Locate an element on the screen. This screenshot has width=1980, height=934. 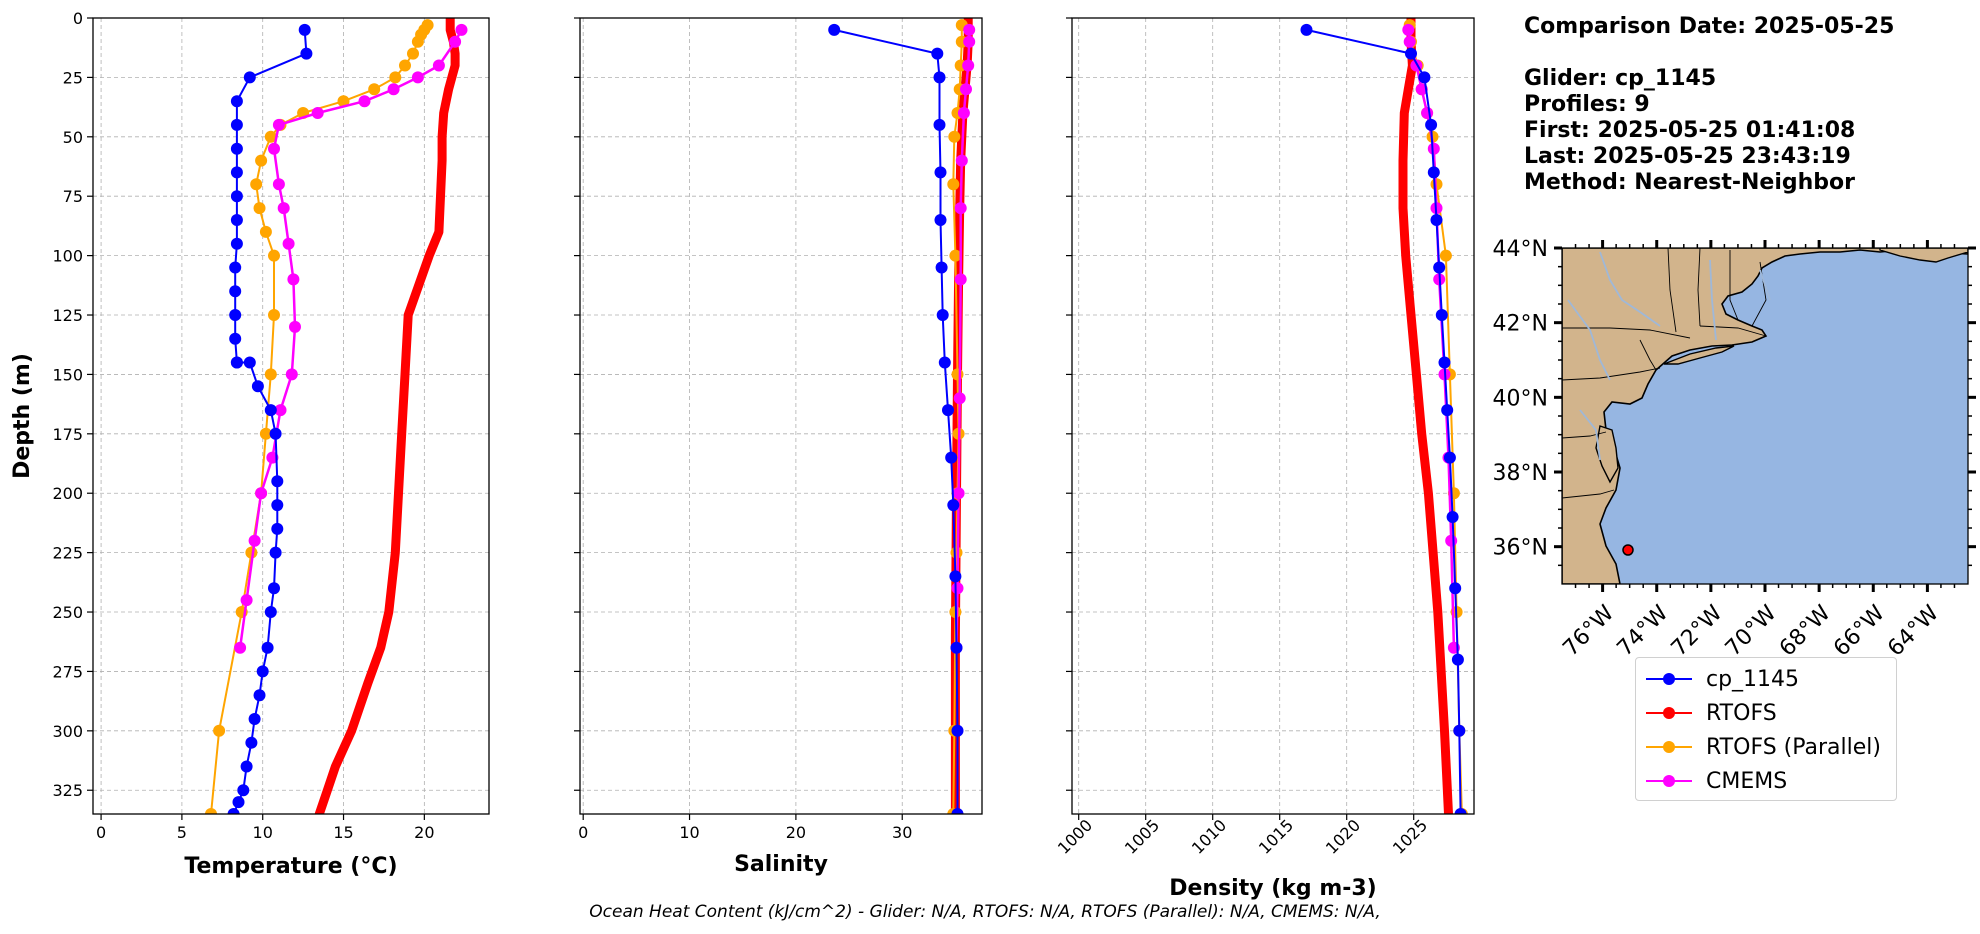
legend-item-rtofs-parallel: RTOFS (Parallel) is located at coordinates (1763, 747).